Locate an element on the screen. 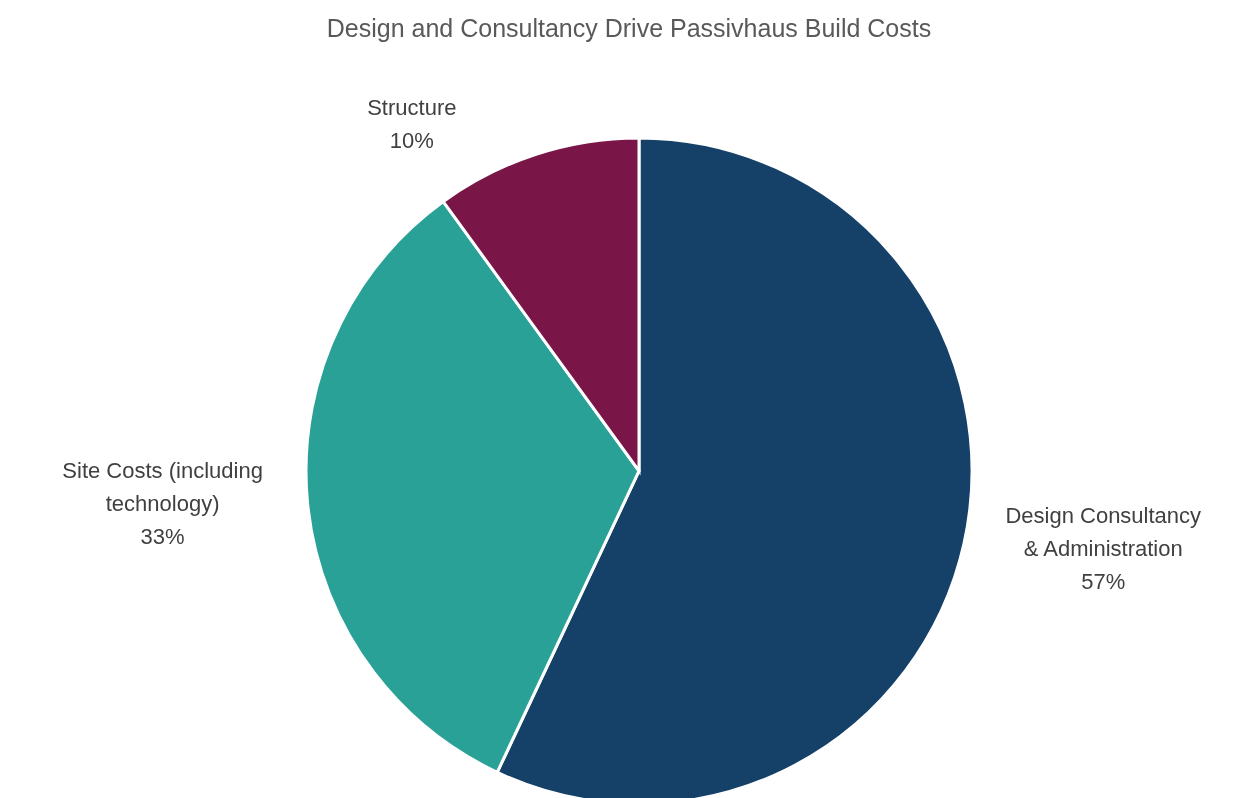  data-label: 57% is located at coordinates (1103, 581).